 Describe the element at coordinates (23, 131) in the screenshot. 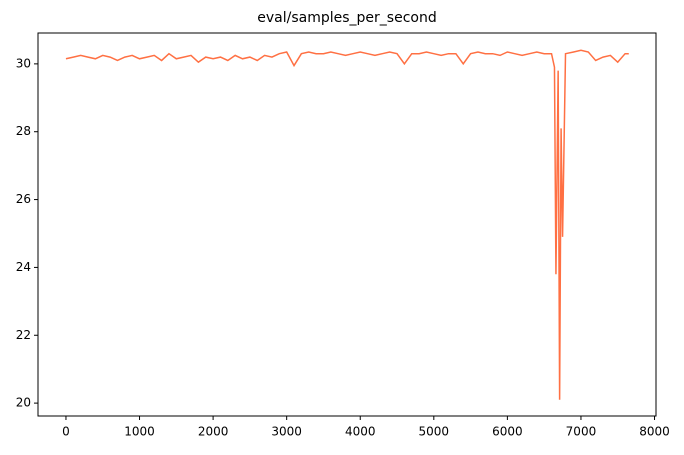

I see `y-tick-label: 28` at that location.